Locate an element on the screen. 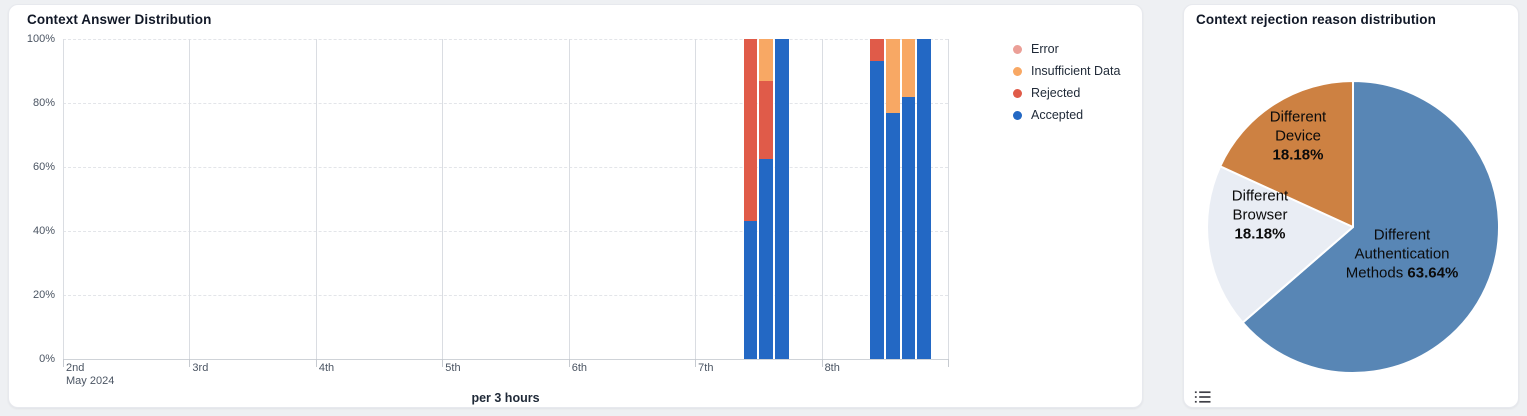  x-axis-tick-label: 3rd is located at coordinates (200, 368).